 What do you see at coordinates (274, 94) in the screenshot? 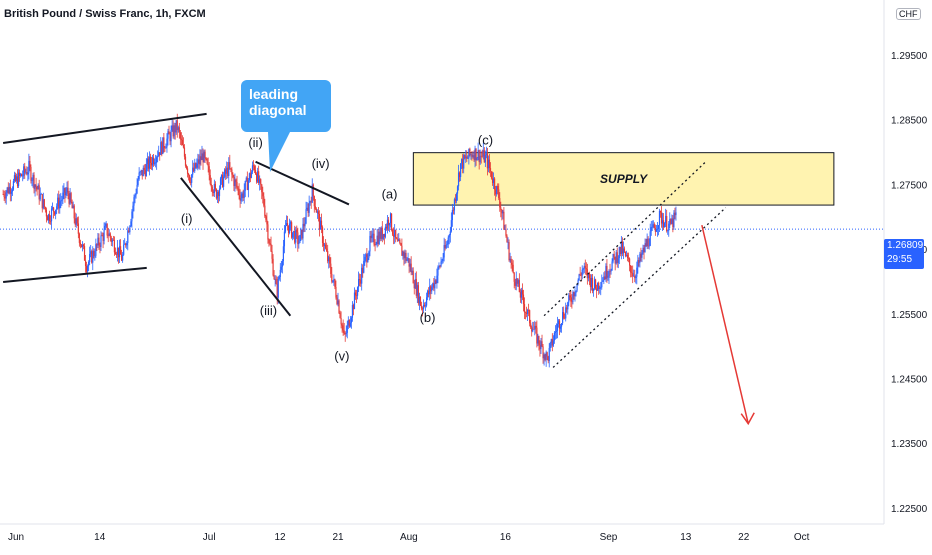
I see `callout-line-1: leading` at bounding box center [274, 94].